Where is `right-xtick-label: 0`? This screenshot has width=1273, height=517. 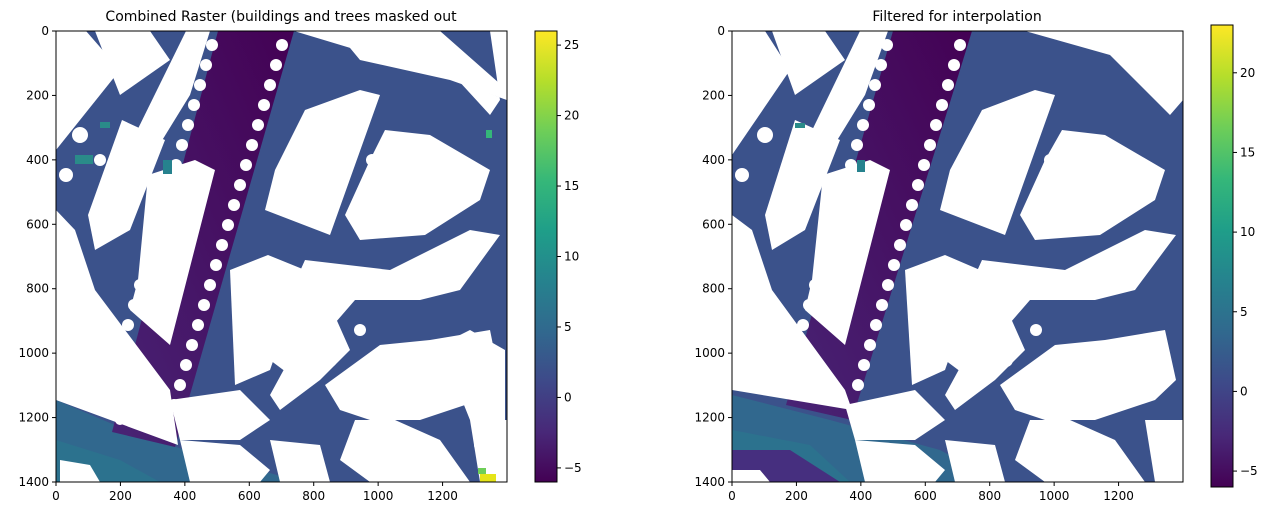 right-xtick-label: 0 is located at coordinates (732, 496).